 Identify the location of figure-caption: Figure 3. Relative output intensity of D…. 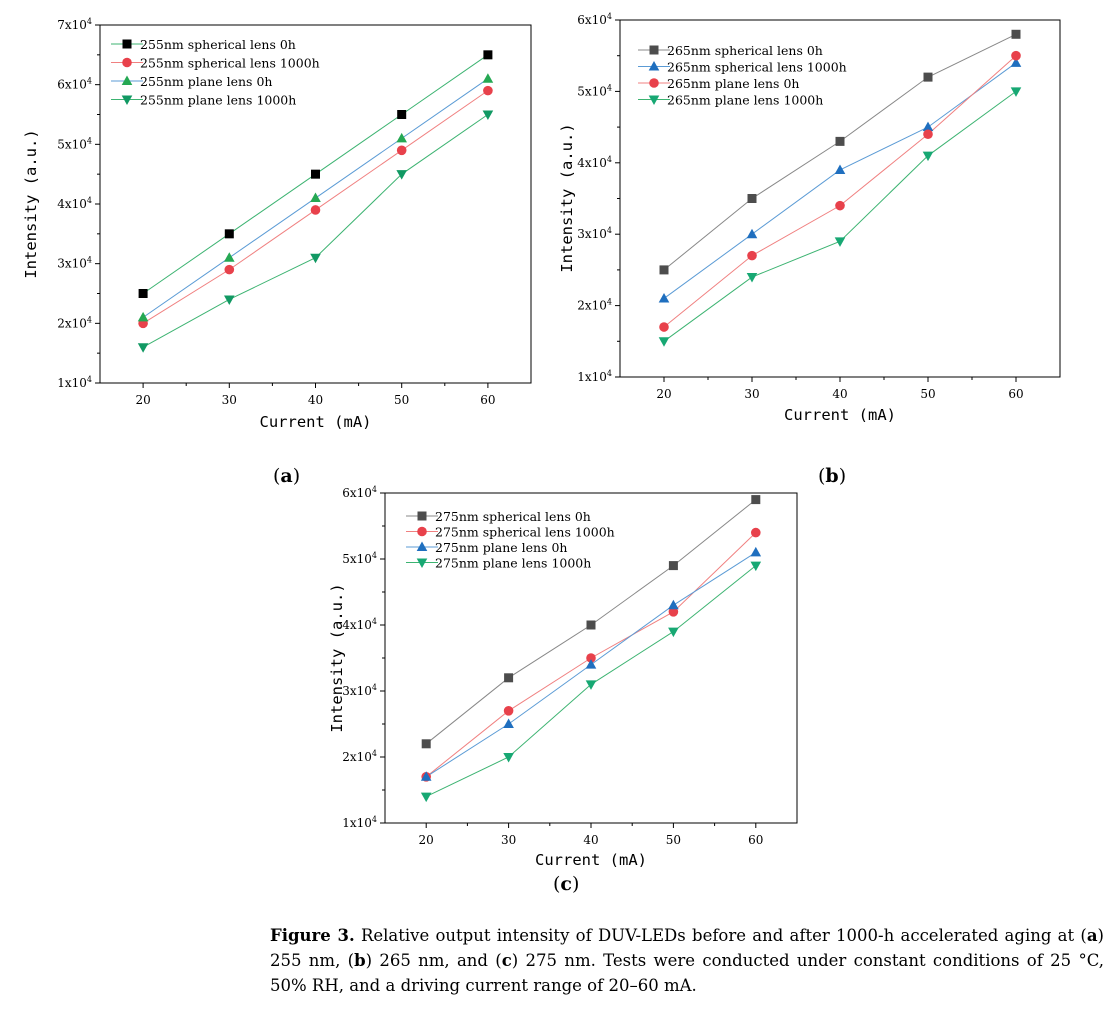
(687, 960).